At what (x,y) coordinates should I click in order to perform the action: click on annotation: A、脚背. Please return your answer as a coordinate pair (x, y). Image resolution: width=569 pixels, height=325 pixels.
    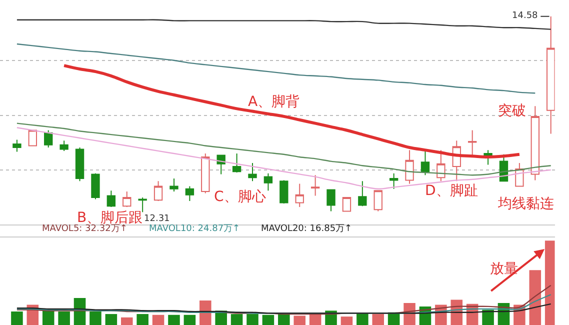
    Looking at the image, I should click on (274, 102).